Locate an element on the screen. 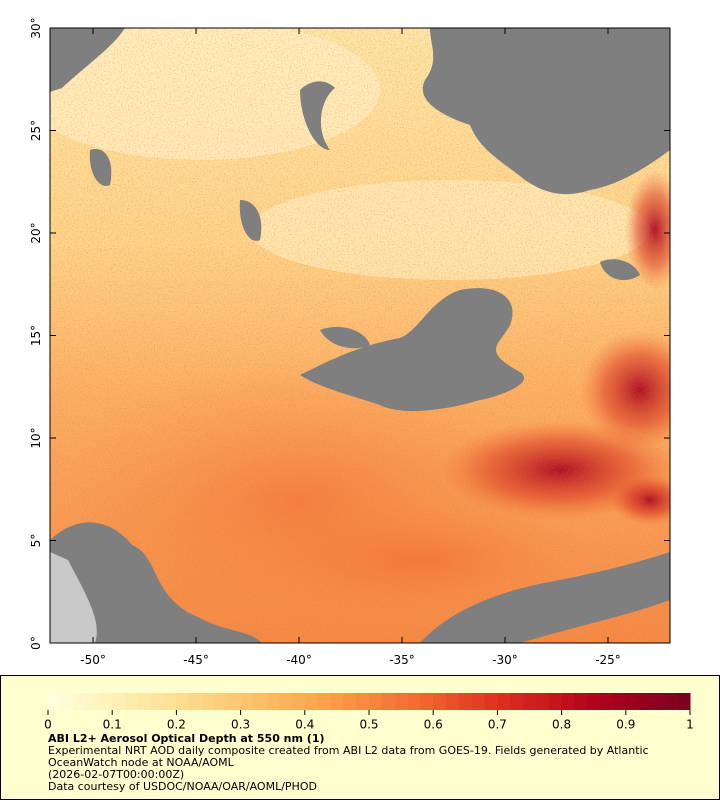  x-tick-label: -40° is located at coordinates (299, 660).